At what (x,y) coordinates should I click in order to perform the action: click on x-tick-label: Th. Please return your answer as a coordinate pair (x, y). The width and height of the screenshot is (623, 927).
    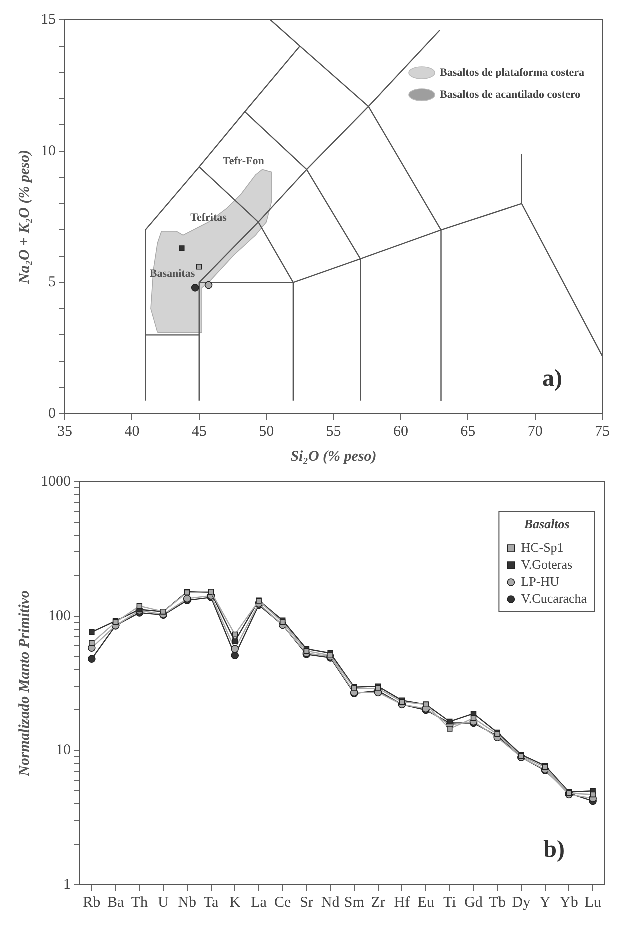
    Looking at the image, I should click on (139, 902).